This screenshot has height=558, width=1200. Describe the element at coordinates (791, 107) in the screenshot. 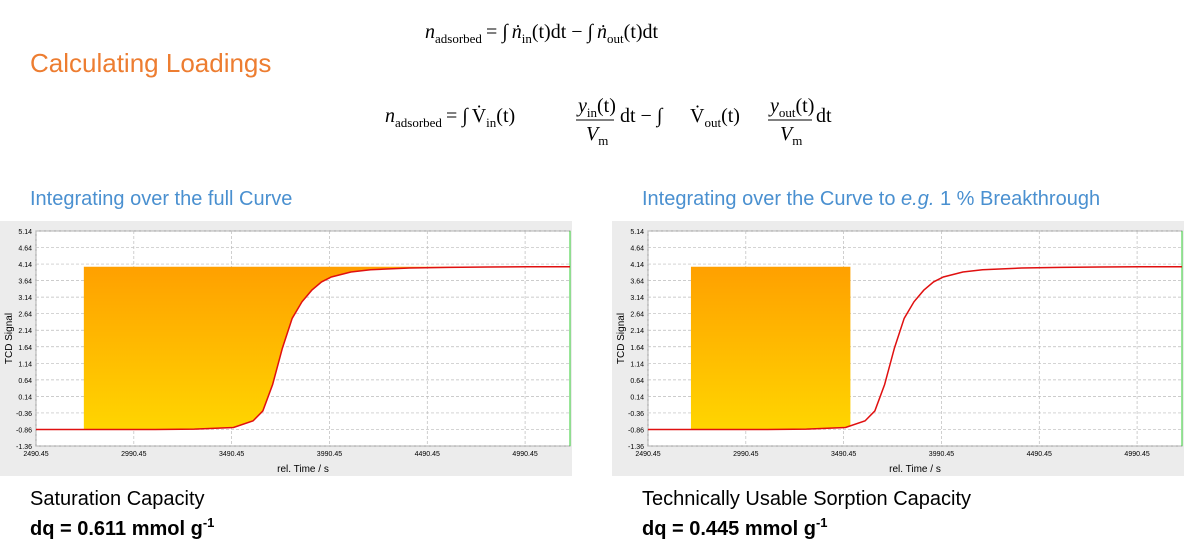

I see `svg-text: yout(t)` at that location.